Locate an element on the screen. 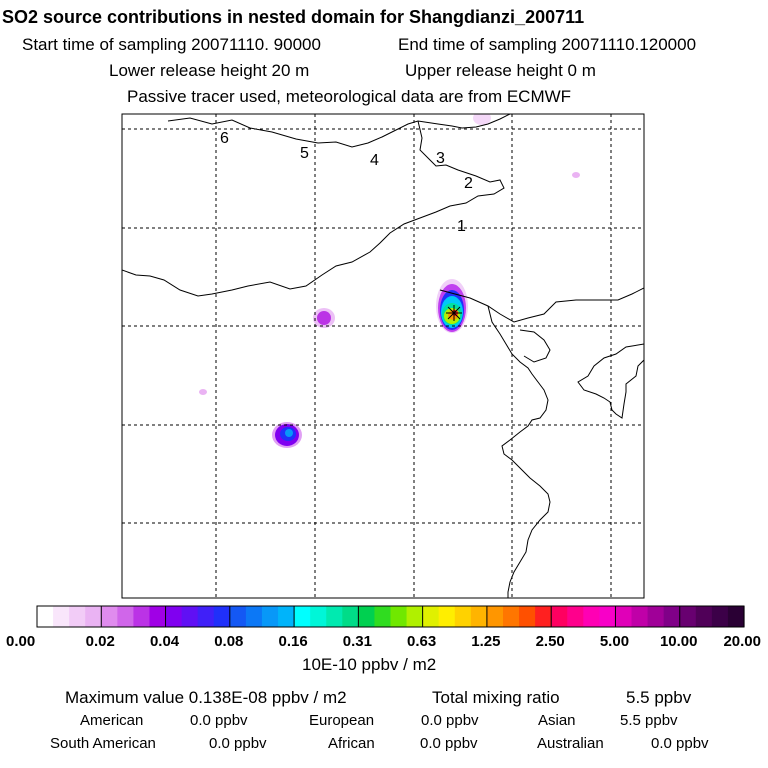  colorbar-tick-label: 0.31 is located at coordinates (357, 641).